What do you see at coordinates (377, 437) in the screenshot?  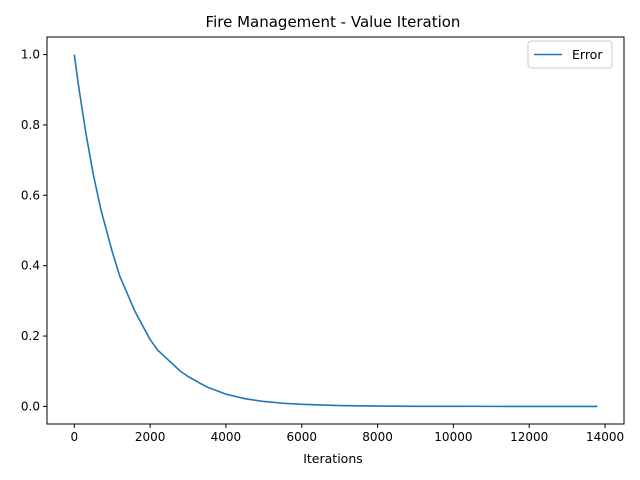 I see `x-tick-label: 8000` at bounding box center [377, 437].